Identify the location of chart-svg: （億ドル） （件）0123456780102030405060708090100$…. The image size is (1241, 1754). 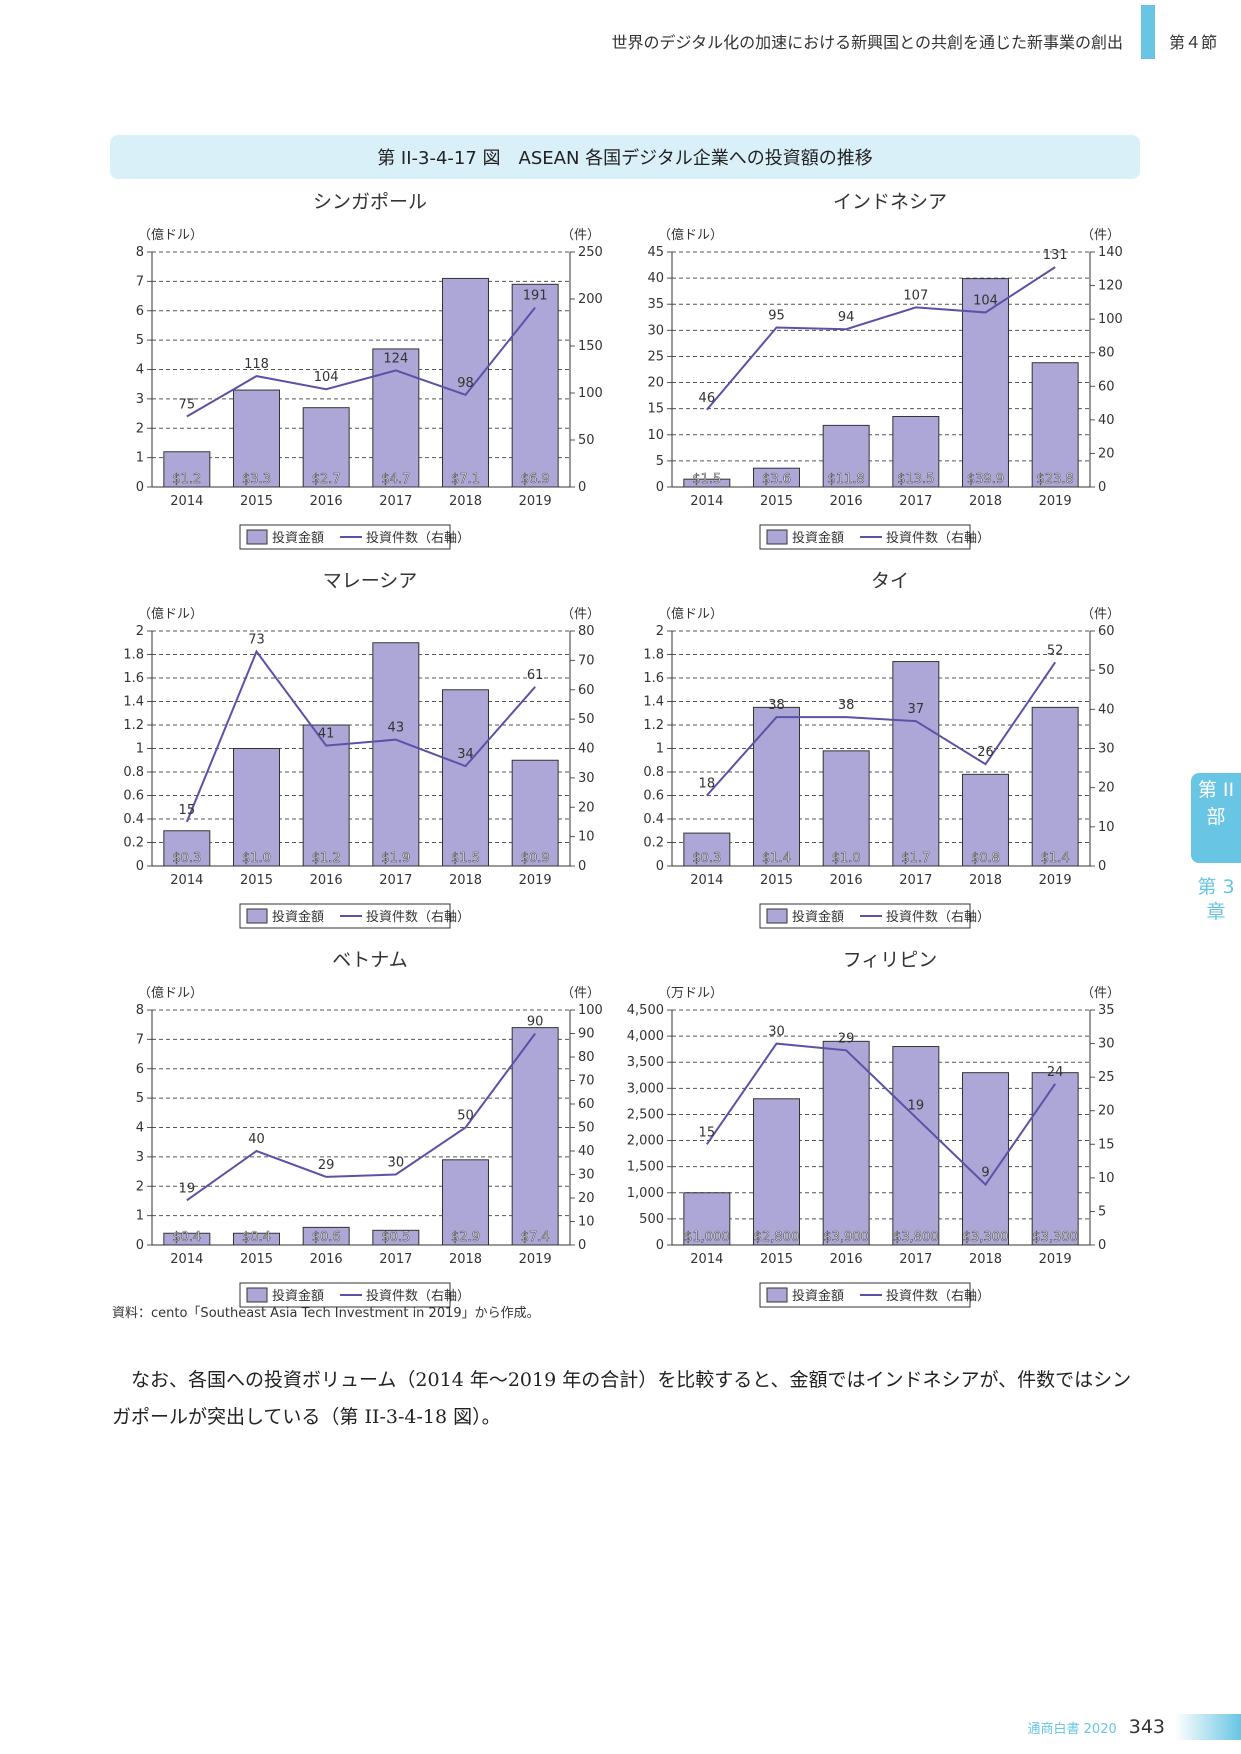
(369, 1146).